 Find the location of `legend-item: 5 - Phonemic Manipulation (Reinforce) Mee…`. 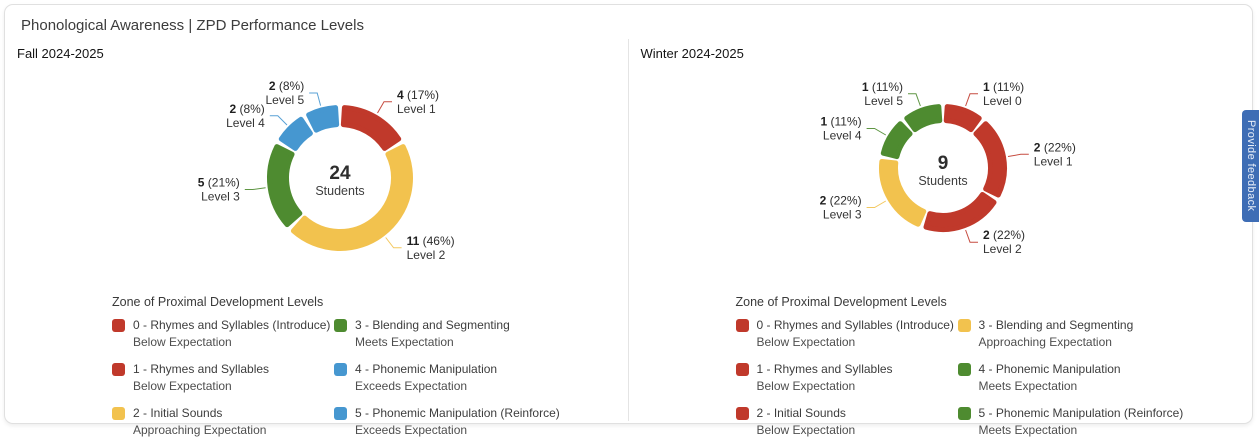

legend-item: 5 - Phonemic Manipulation (Reinforce) Mee… is located at coordinates (1105, 421).